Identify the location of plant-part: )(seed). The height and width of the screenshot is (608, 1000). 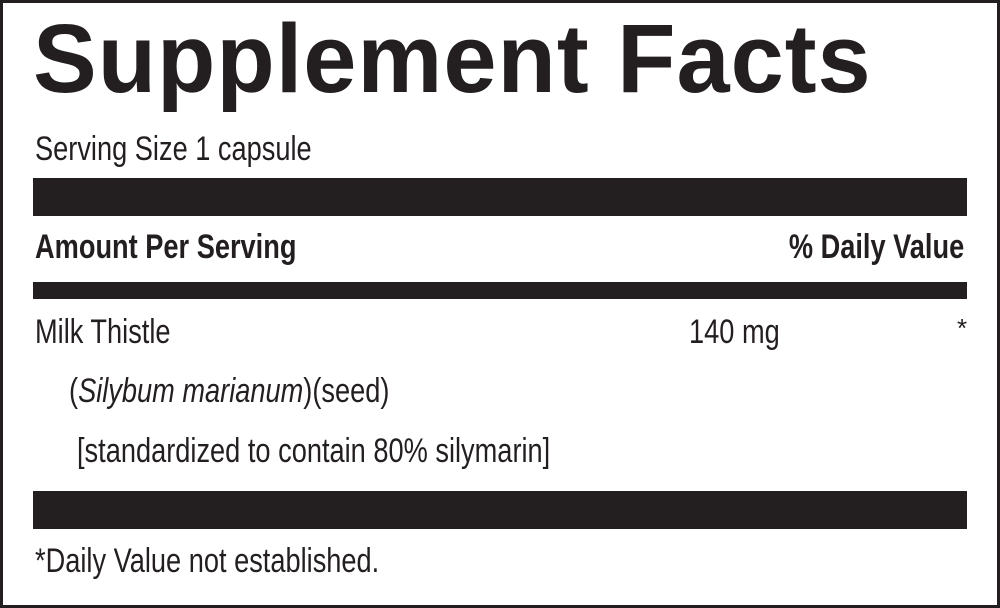
(346, 391).